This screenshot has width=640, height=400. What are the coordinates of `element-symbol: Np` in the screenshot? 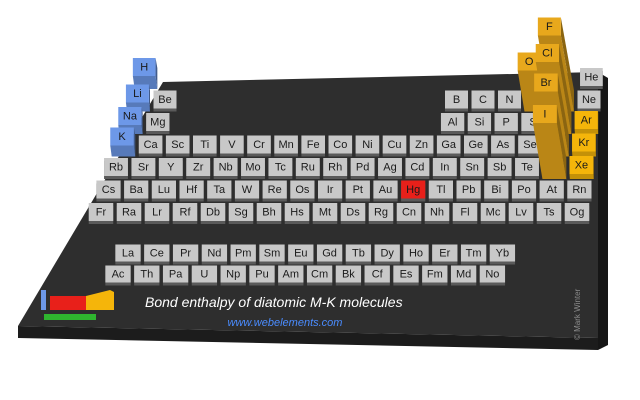 It's located at (233, 275).